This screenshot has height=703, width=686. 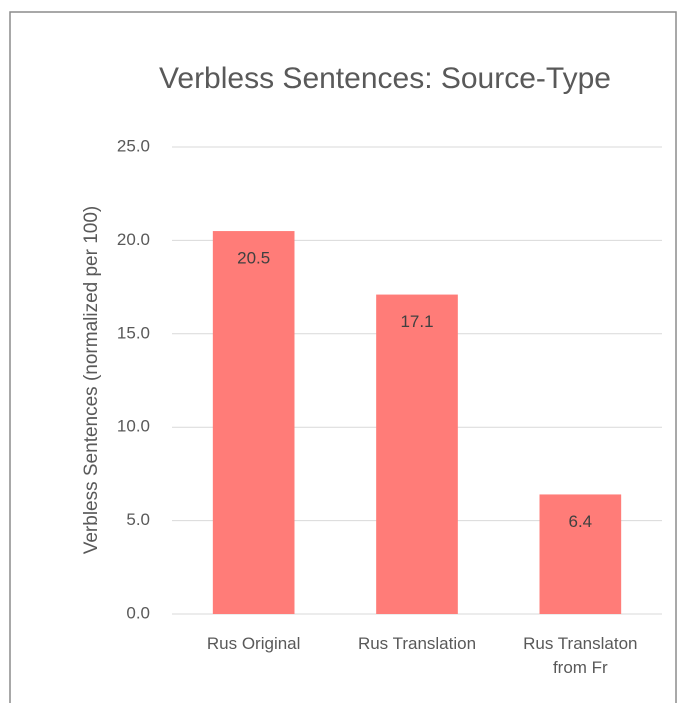 What do you see at coordinates (133, 239) in the screenshot?
I see `y-tick-label: 20.0` at bounding box center [133, 239].